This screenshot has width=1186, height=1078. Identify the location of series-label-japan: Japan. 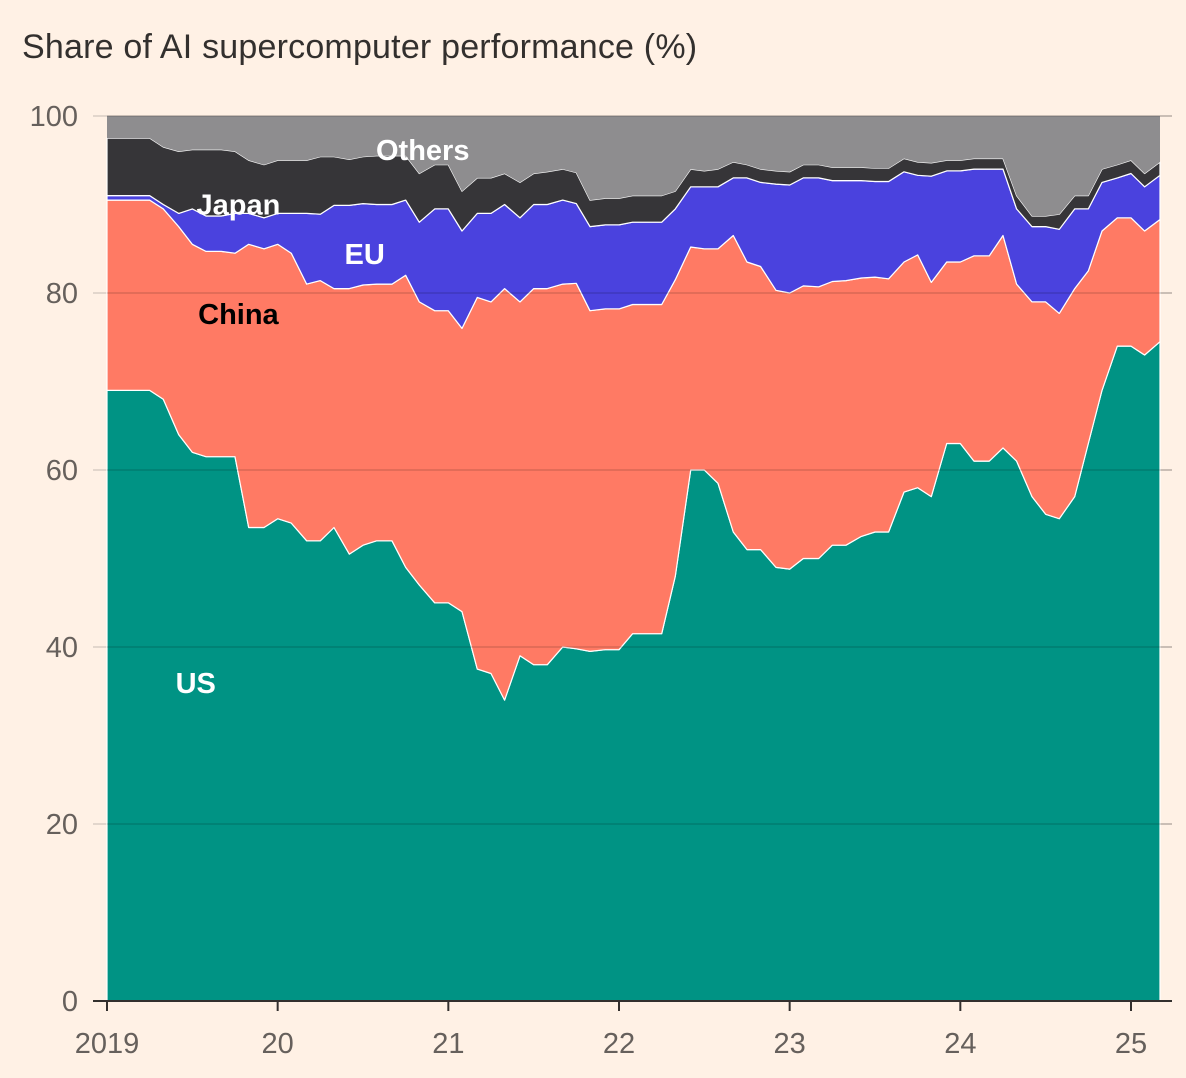
(238, 206).